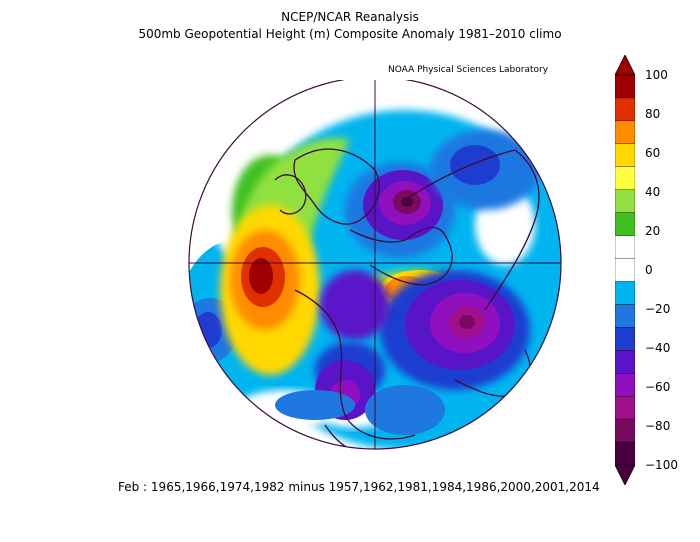 This screenshot has width=700, height=542. I want to click on colorbar-max-arrow, so click(625, 65).